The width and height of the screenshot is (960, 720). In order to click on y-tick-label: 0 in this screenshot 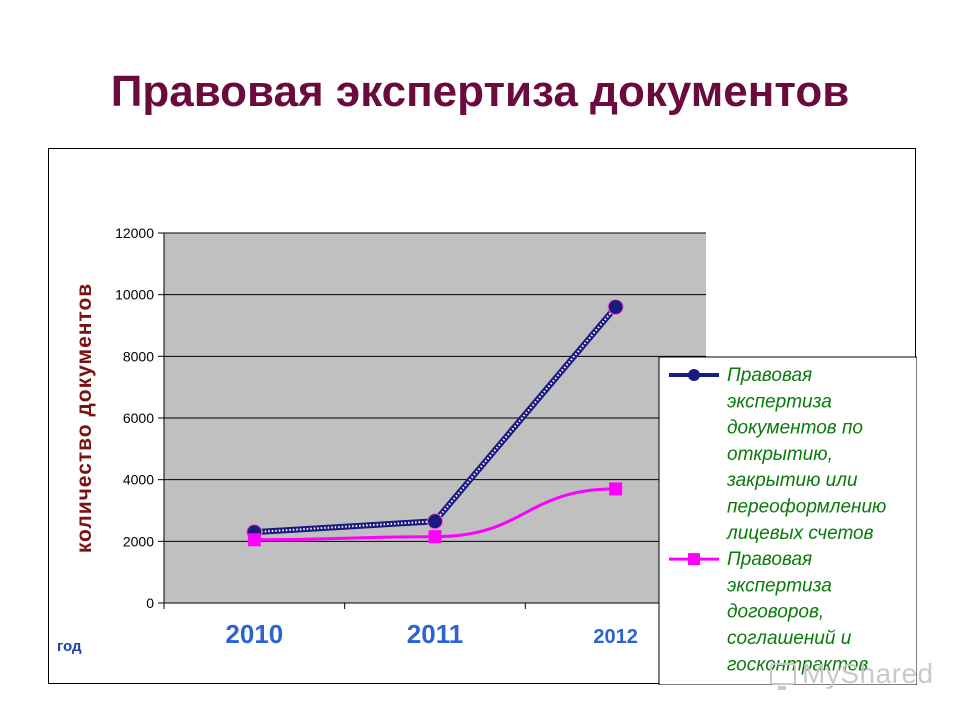, I will do `click(150, 603)`.